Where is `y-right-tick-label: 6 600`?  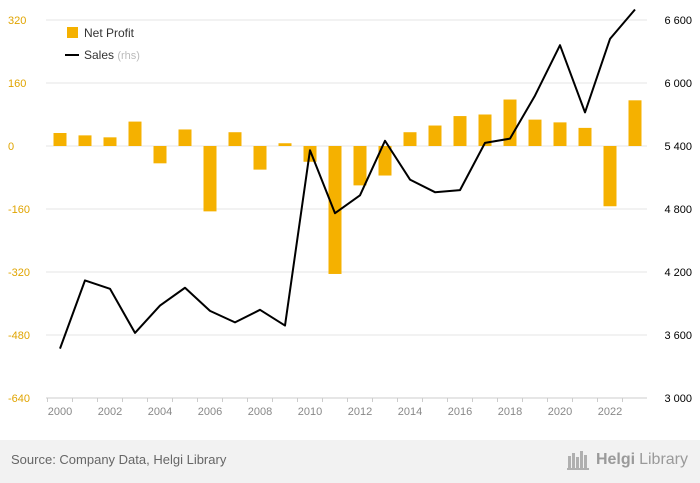
y-right-tick-label: 6 600 is located at coordinates (678, 21).